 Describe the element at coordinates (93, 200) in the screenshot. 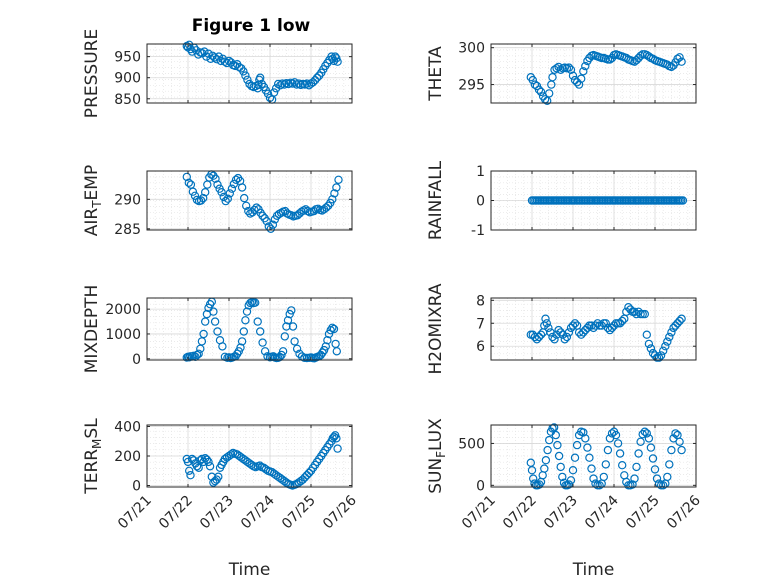

I see `ylabel-3: AIRTEMP` at that location.